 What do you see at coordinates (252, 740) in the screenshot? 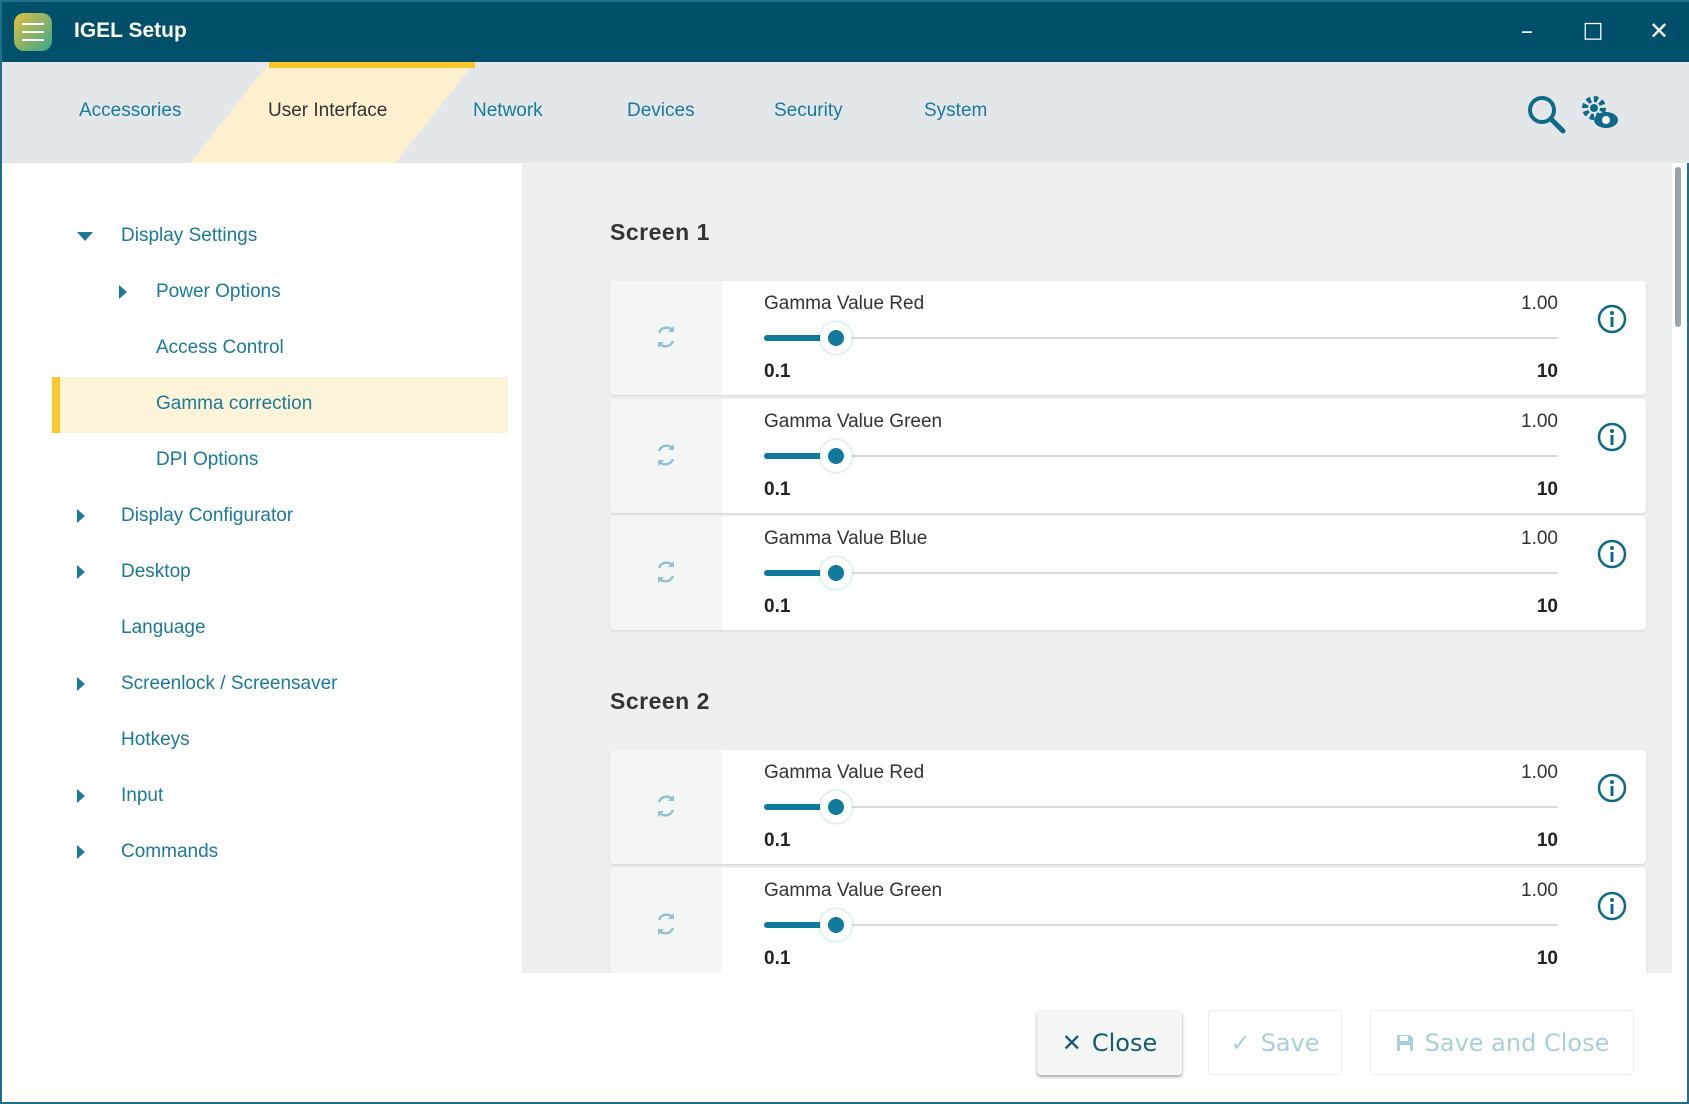
I see `tree-item: Hotkeys` at bounding box center [252, 740].